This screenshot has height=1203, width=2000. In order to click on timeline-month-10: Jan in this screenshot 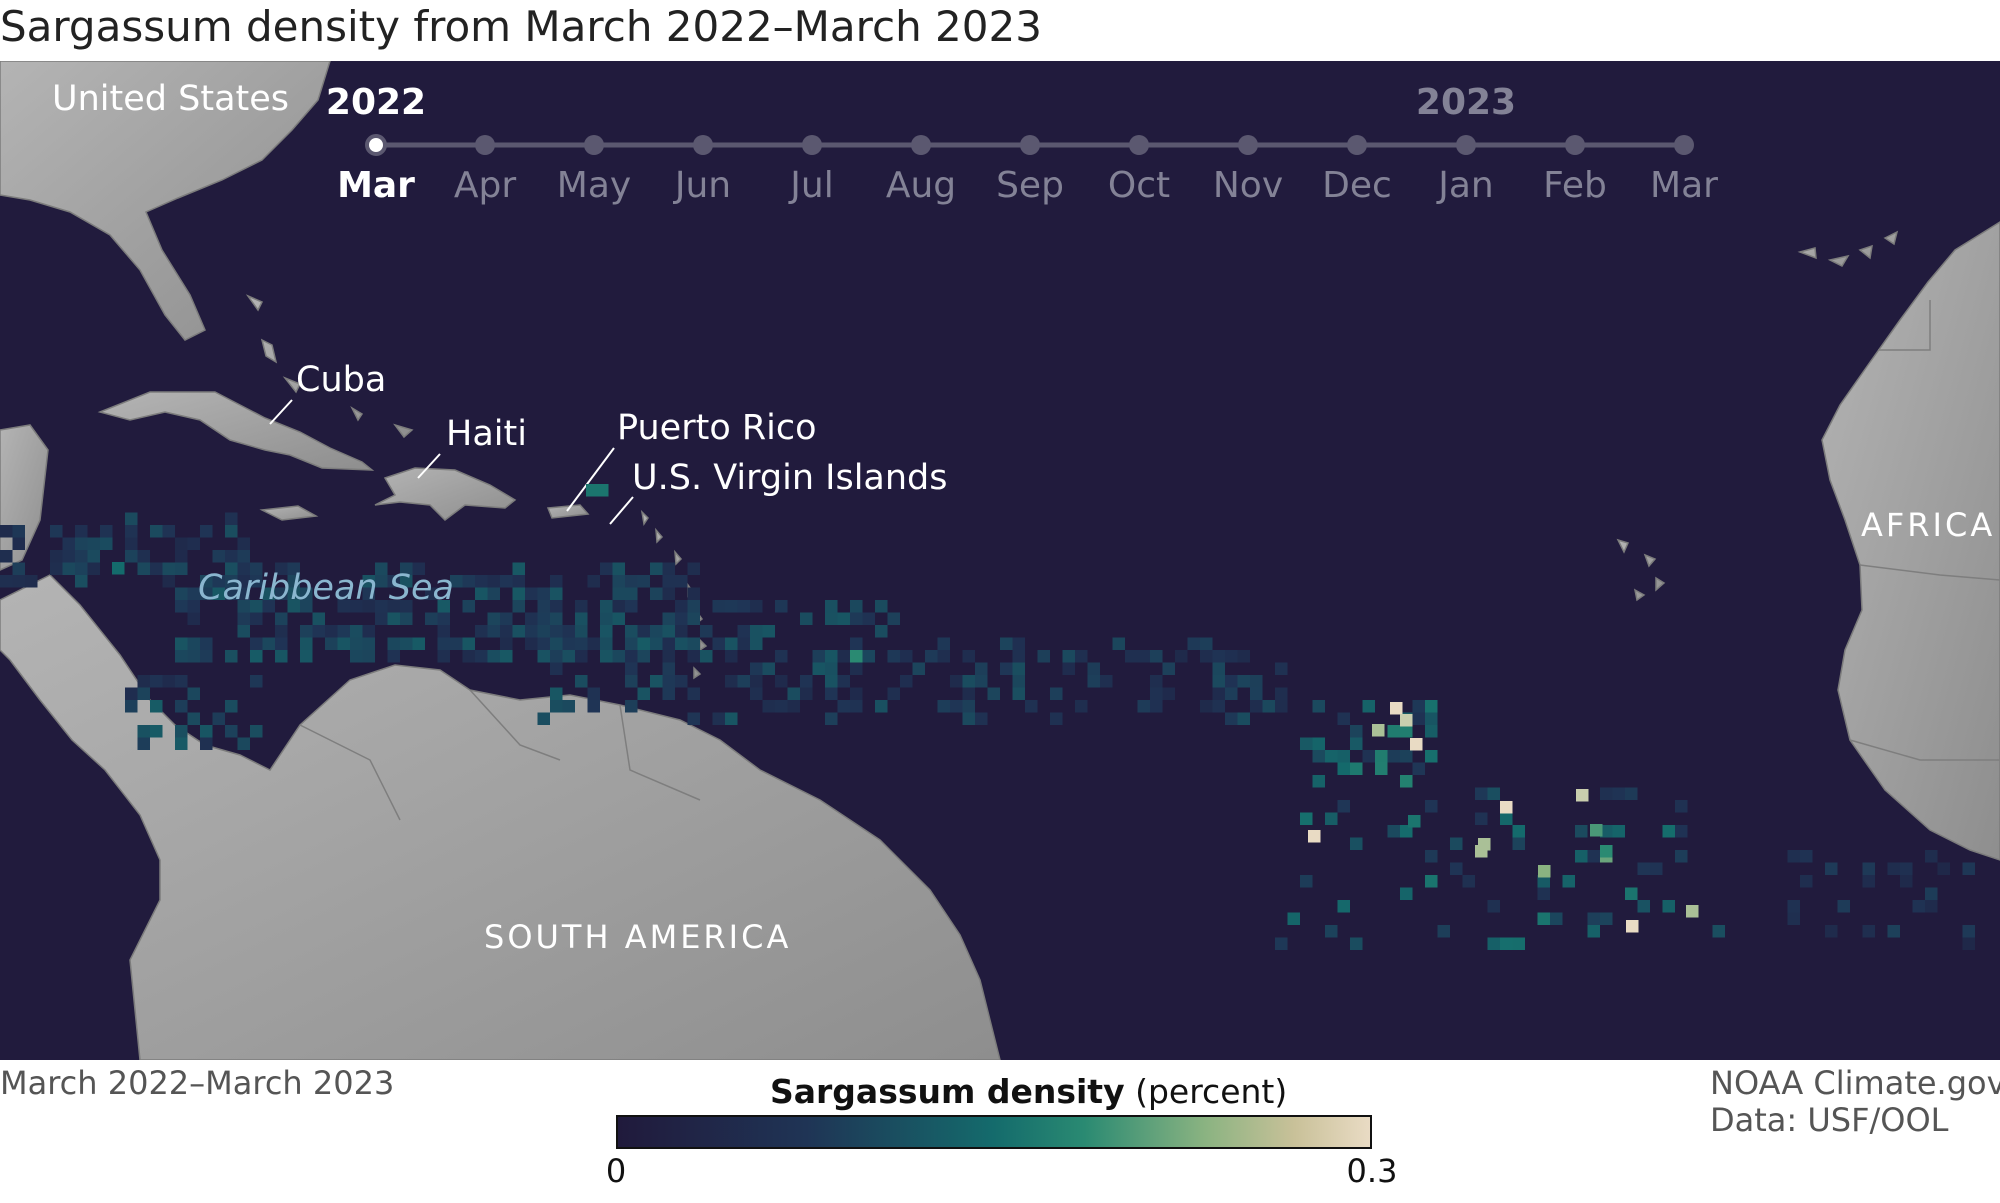, I will do `click(1466, 185)`.